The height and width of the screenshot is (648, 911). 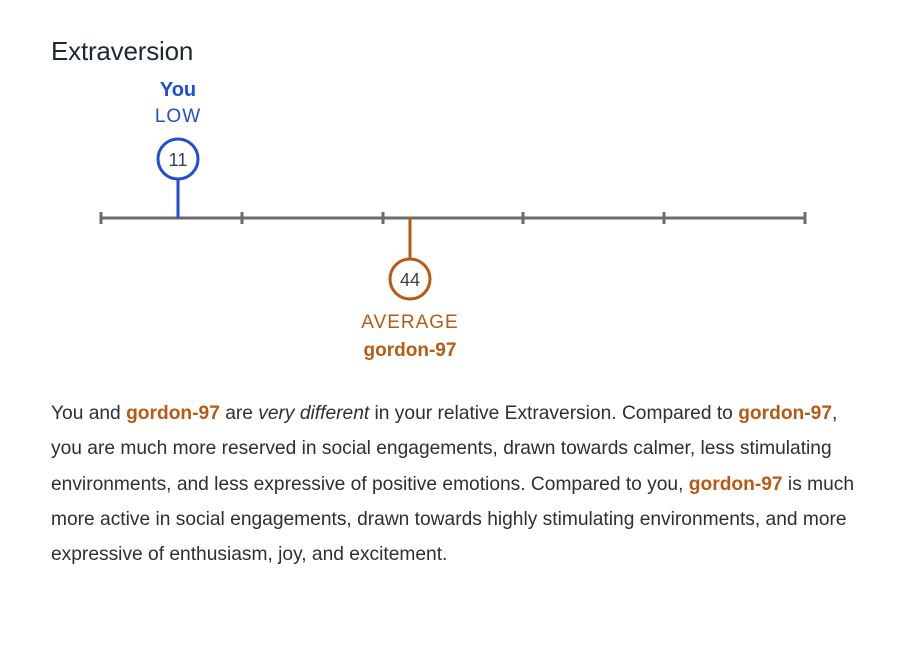 I want to click on other-marker-circle, so click(x=410, y=279).